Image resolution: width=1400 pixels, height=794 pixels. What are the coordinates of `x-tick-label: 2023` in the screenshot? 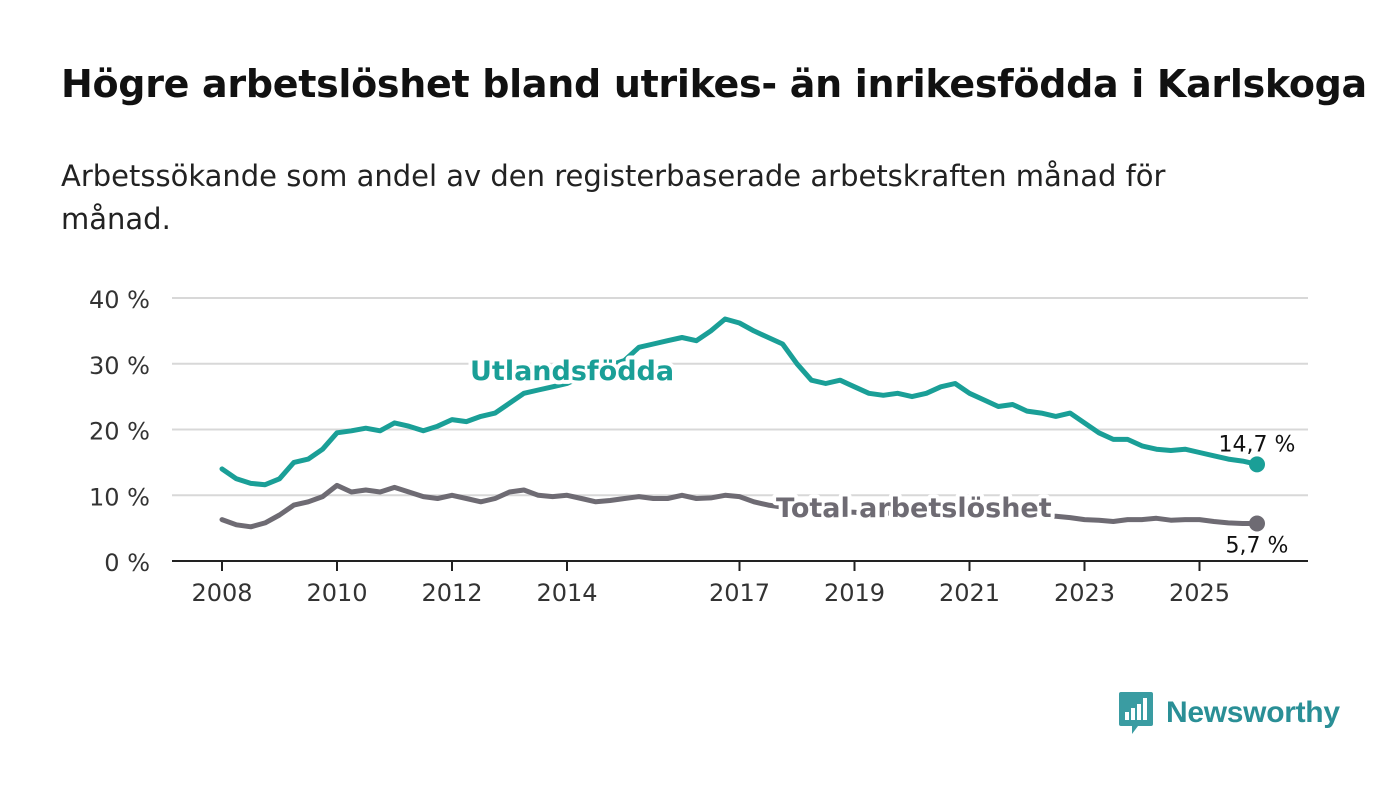 It's located at (1084, 593).